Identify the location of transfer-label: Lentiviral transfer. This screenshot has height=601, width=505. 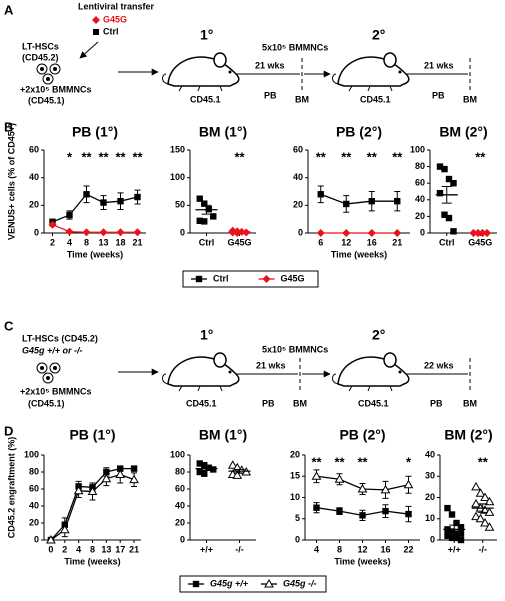
(116, 6).